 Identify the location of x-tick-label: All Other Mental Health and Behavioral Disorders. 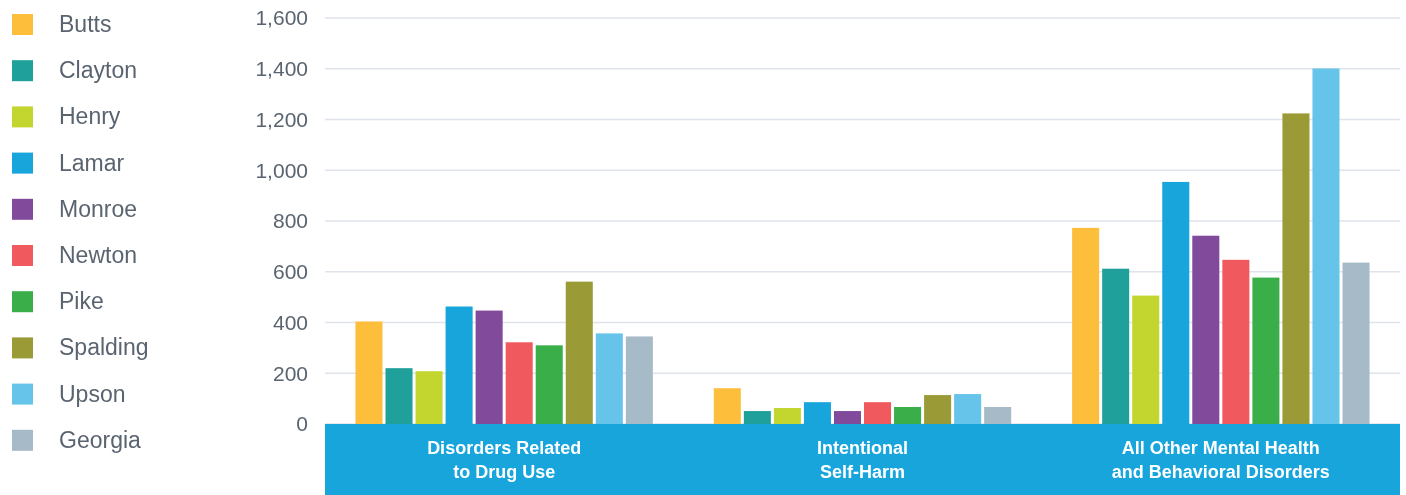
(1220, 460).